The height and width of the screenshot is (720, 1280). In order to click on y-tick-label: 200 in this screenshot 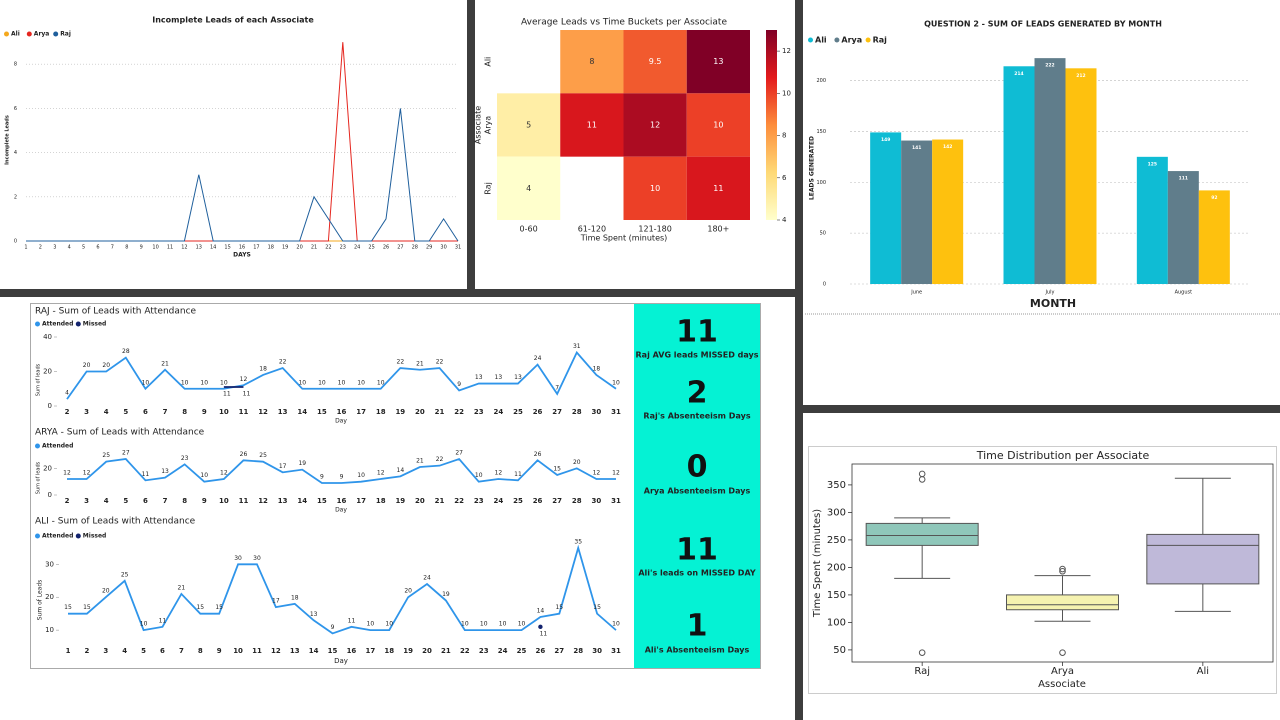, I will do `click(821, 81)`.